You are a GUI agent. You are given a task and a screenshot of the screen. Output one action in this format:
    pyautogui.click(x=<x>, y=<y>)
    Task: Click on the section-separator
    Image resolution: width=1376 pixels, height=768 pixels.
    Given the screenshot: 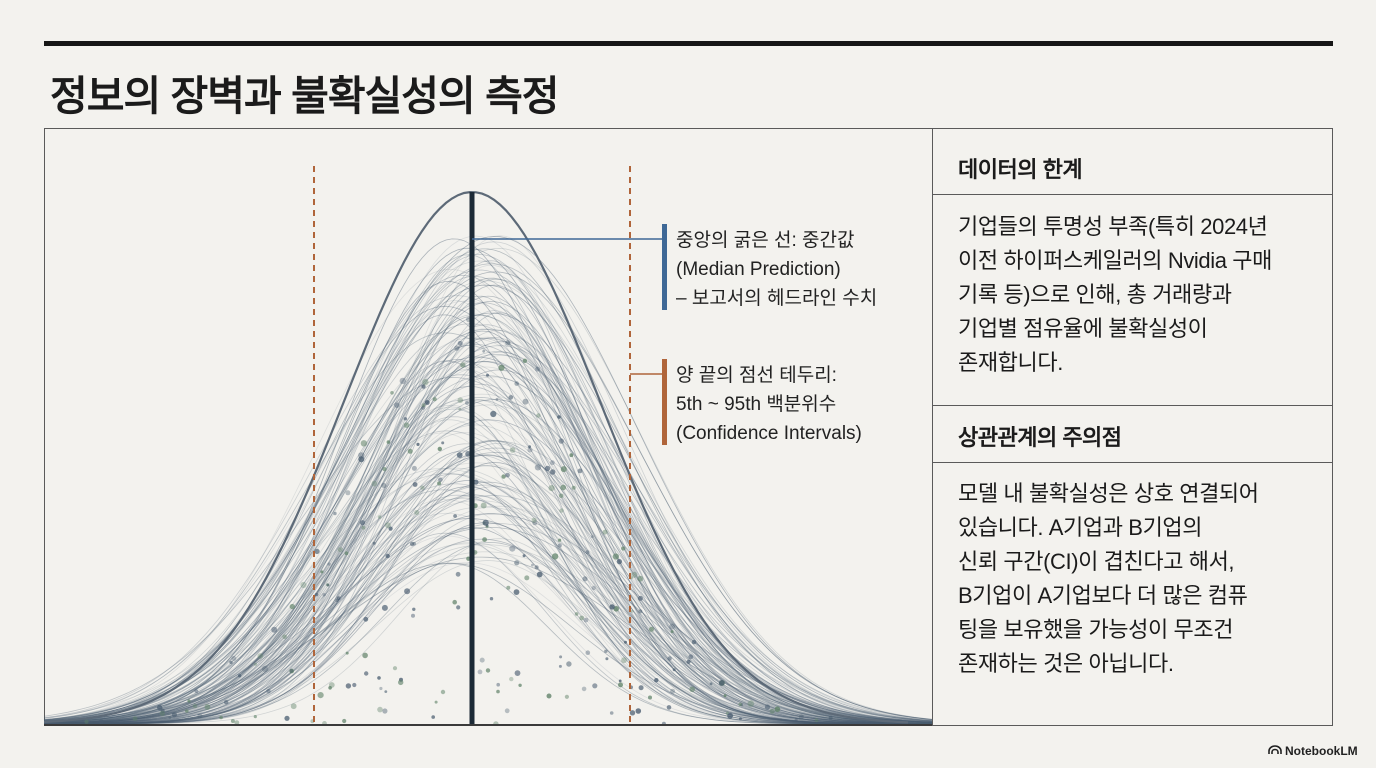 What is the action you would take?
    pyautogui.click(x=1132, y=405)
    